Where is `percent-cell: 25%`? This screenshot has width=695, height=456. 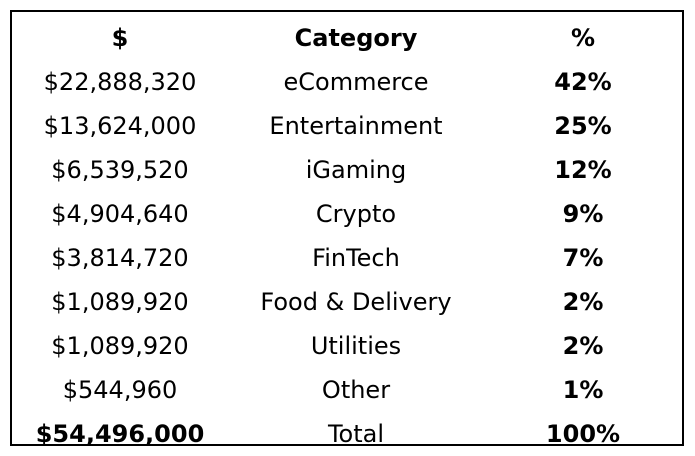
percent-cell: 25% is located at coordinates (583, 126).